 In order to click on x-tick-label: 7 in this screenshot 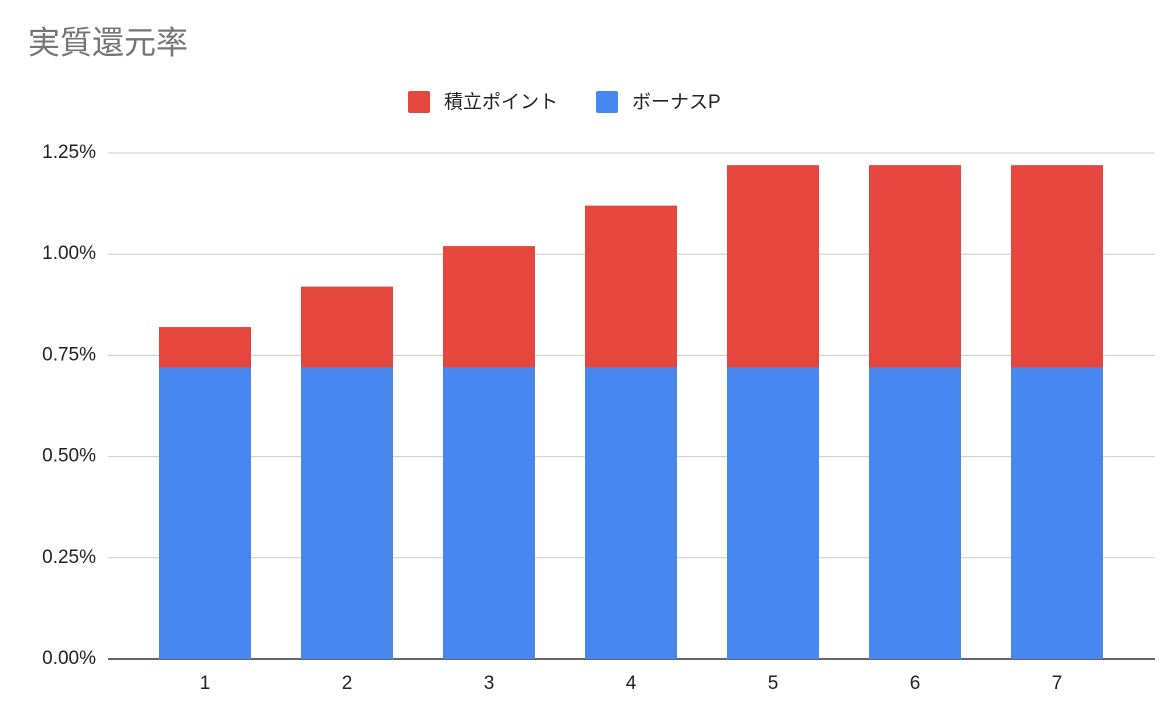, I will do `click(1057, 683)`.